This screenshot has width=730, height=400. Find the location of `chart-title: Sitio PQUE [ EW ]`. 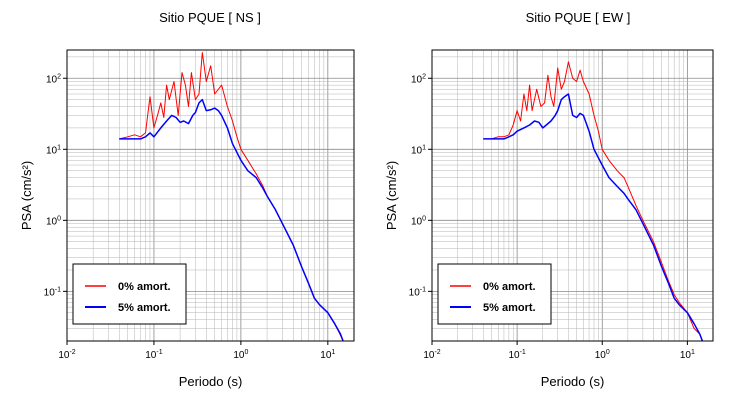

chart-title: Sitio PQUE [ EW ] is located at coordinates (578, 17).